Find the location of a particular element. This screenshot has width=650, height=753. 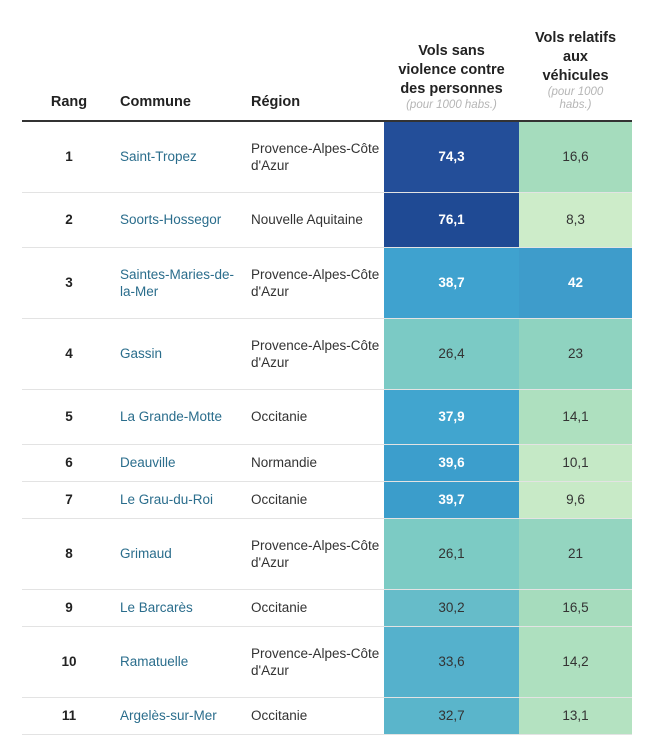

rank-cell: 11 is located at coordinates (69, 715).